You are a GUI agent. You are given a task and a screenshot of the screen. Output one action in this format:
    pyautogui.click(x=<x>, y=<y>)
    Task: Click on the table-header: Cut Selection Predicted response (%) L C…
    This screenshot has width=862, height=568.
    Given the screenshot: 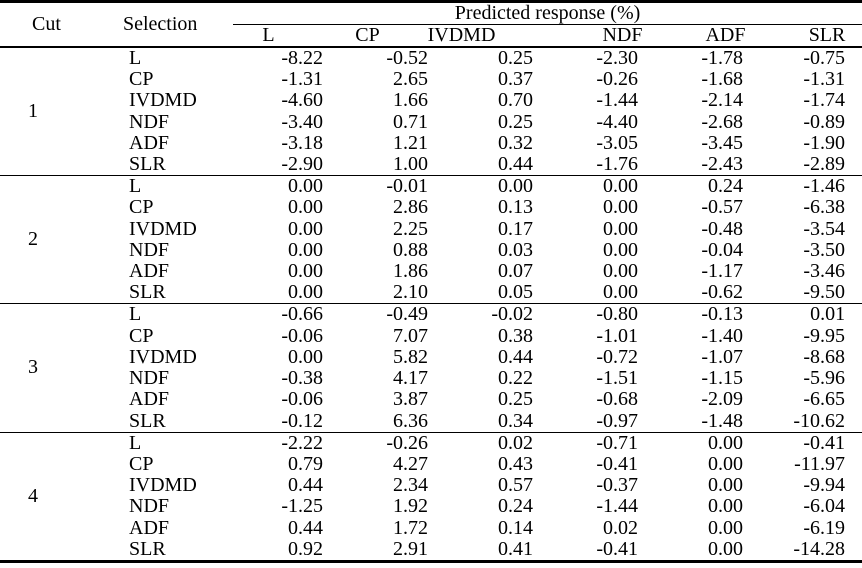 What is the action you would take?
    pyautogui.click(x=431, y=24)
    